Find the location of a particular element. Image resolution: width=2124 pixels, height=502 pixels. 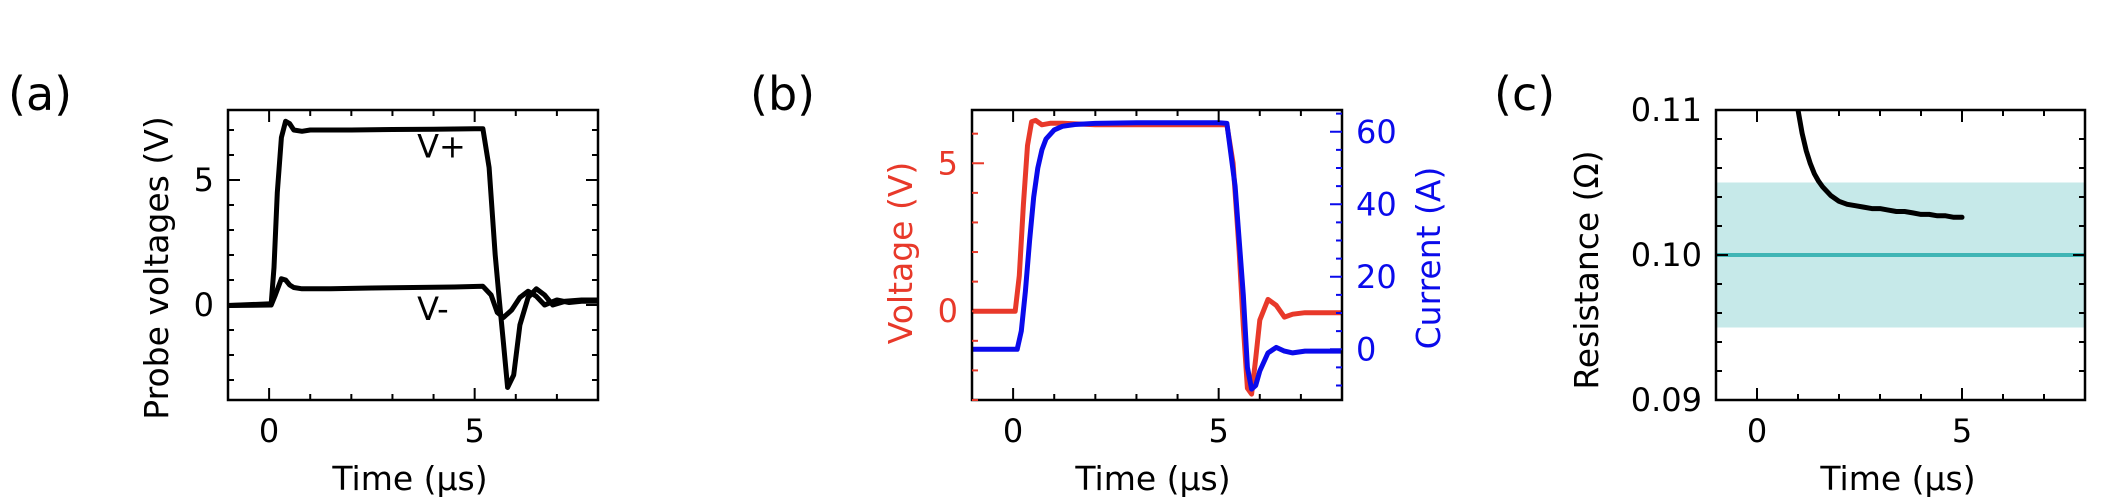

panel-label-a: (a) is located at coordinates (40, 94).